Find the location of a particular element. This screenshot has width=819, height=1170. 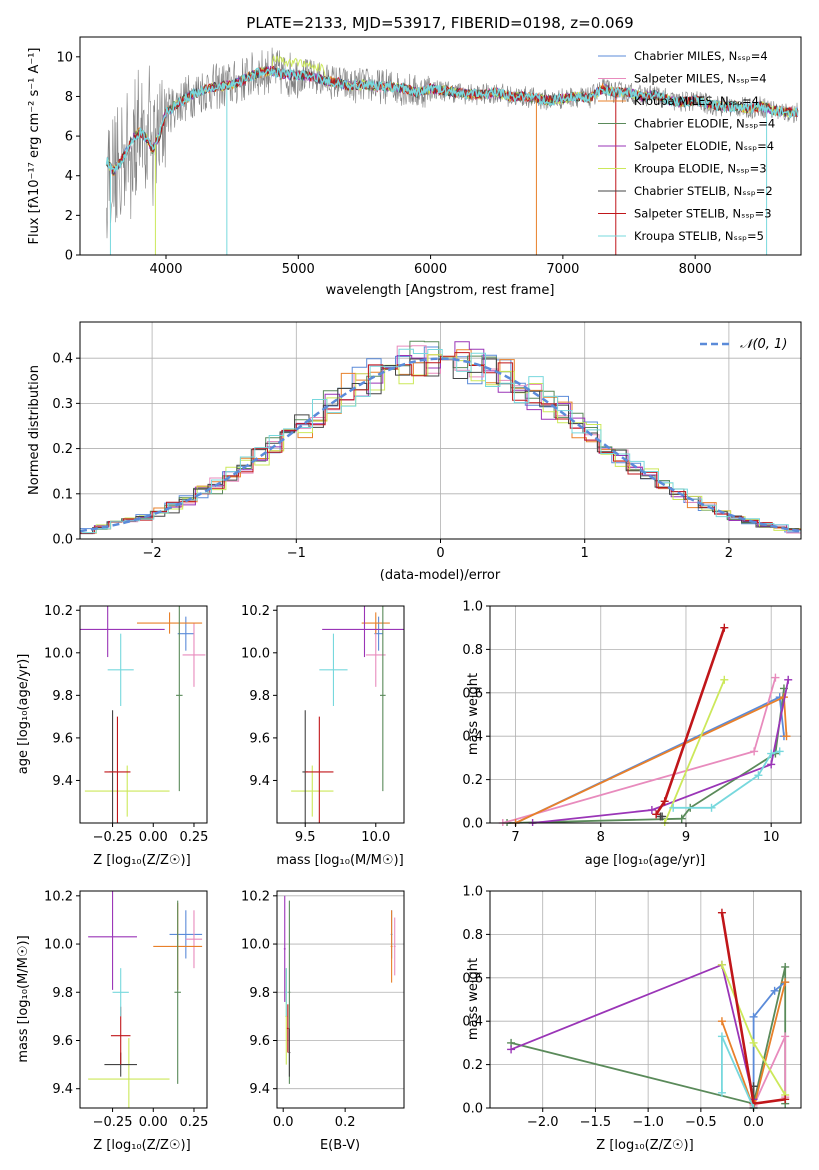

spectrum-ylabel: Flux [fλ10⁻¹⁷ erg cm⁻² s⁻¹ A⁻¹] is located at coordinates (34, 146).